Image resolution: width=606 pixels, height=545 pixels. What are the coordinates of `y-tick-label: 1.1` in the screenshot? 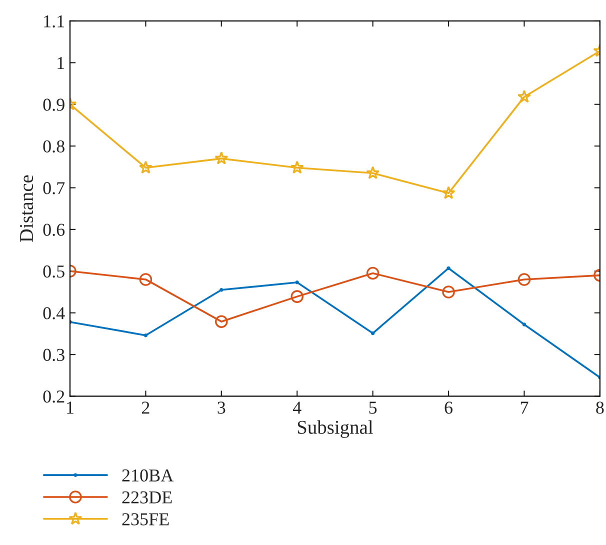 It's located at (54, 21).